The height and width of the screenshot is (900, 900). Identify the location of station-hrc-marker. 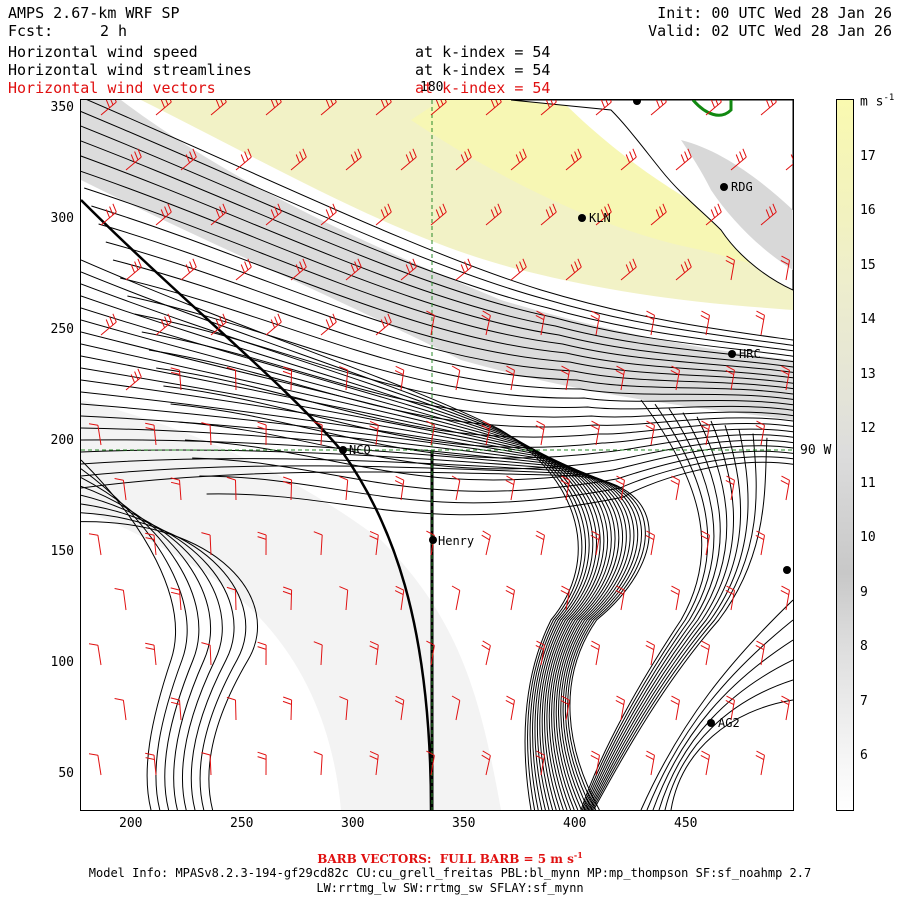
(732, 354).